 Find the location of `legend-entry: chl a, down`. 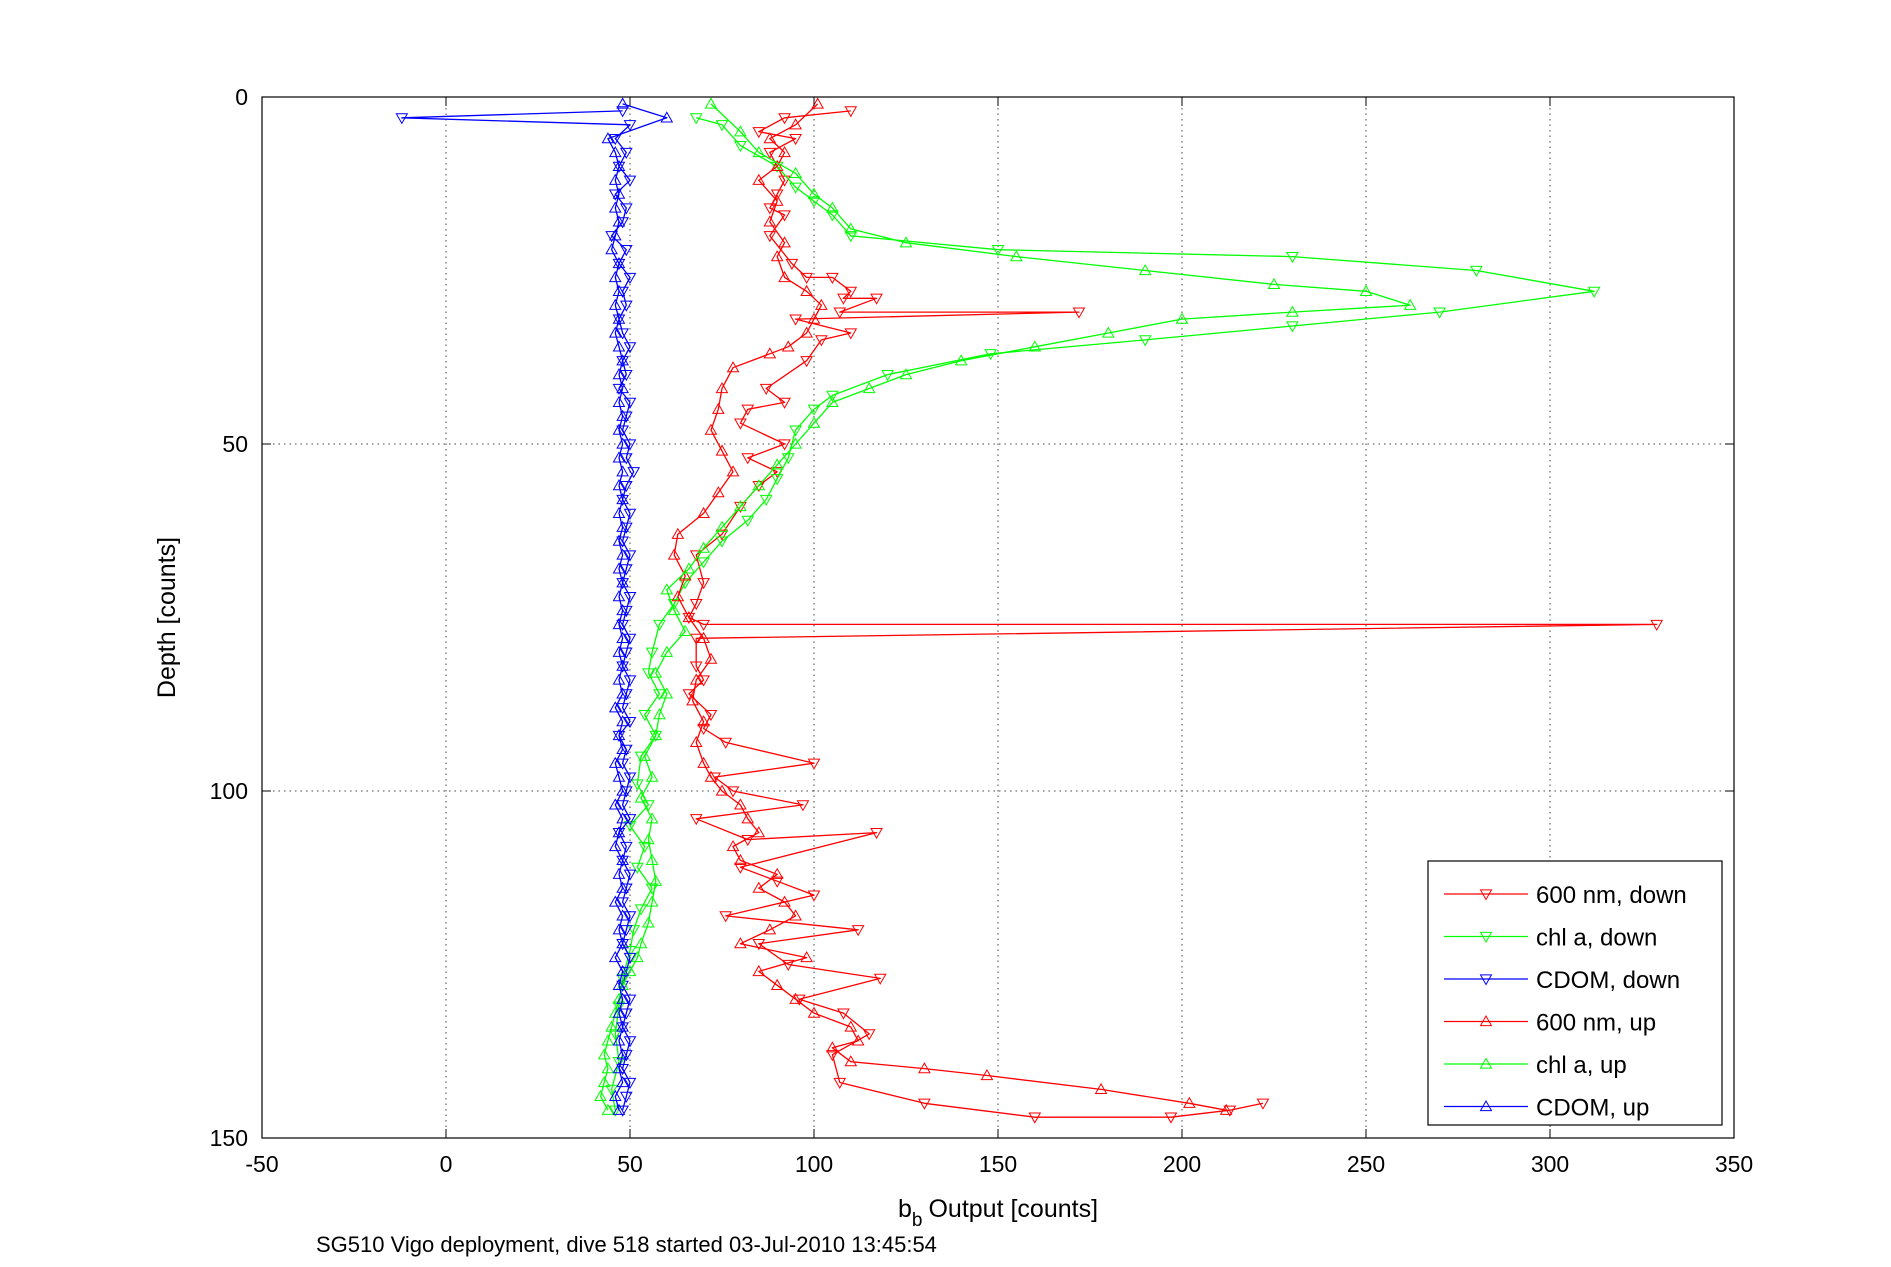

legend-entry: chl a, down is located at coordinates (1550, 938).